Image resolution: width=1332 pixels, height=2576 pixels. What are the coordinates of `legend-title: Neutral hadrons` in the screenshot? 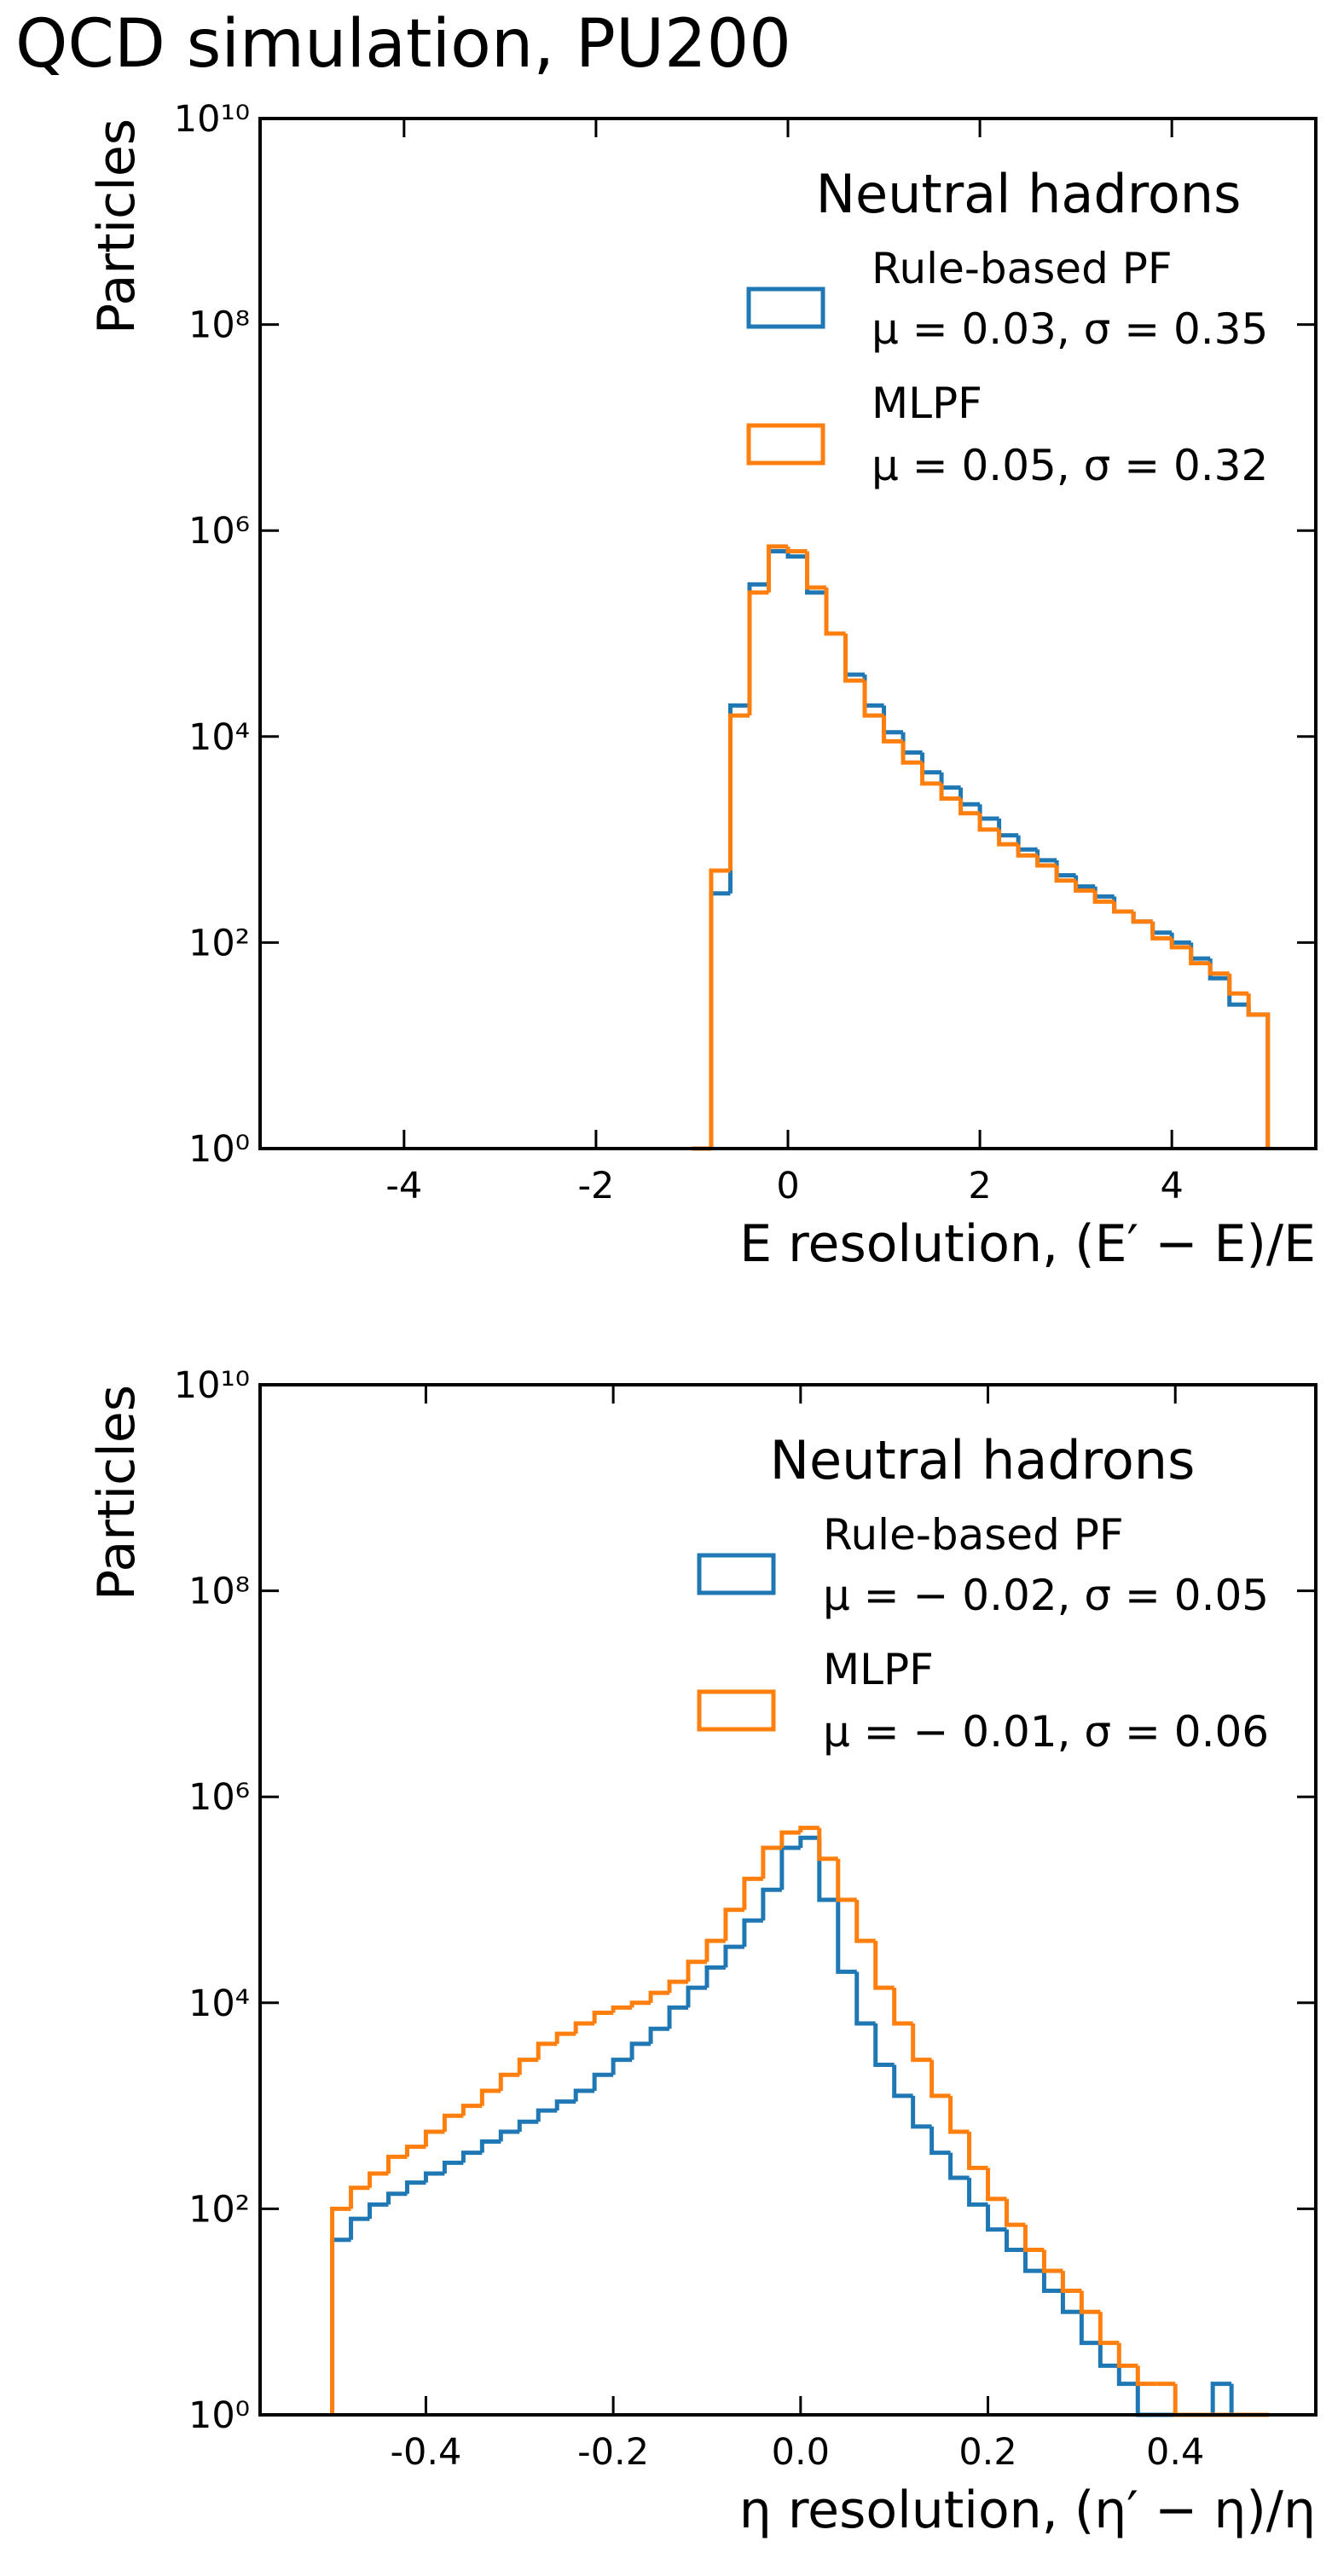 It's located at (1029, 194).